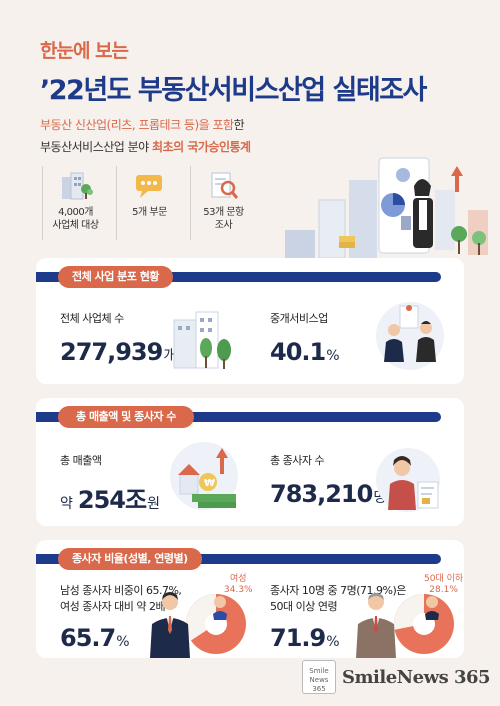  What do you see at coordinates (410, 338) in the screenshot?
I see `brokers-meeting-illustration` at bounding box center [410, 338].